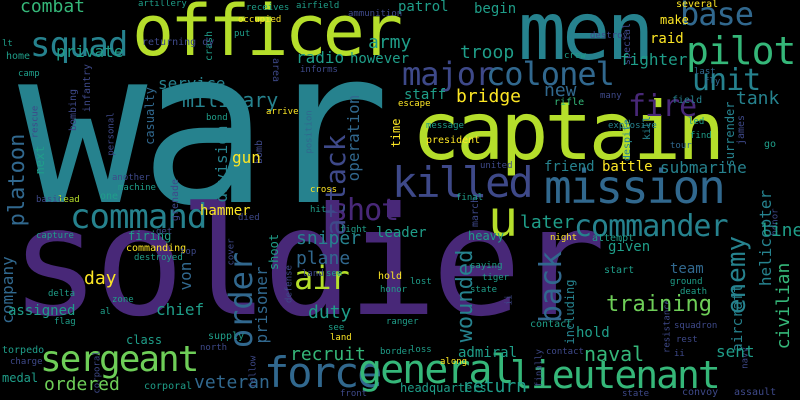 This screenshot has width=800, height=400. I want to click on cloud-word-explosive: surrender, so click(730, 134).